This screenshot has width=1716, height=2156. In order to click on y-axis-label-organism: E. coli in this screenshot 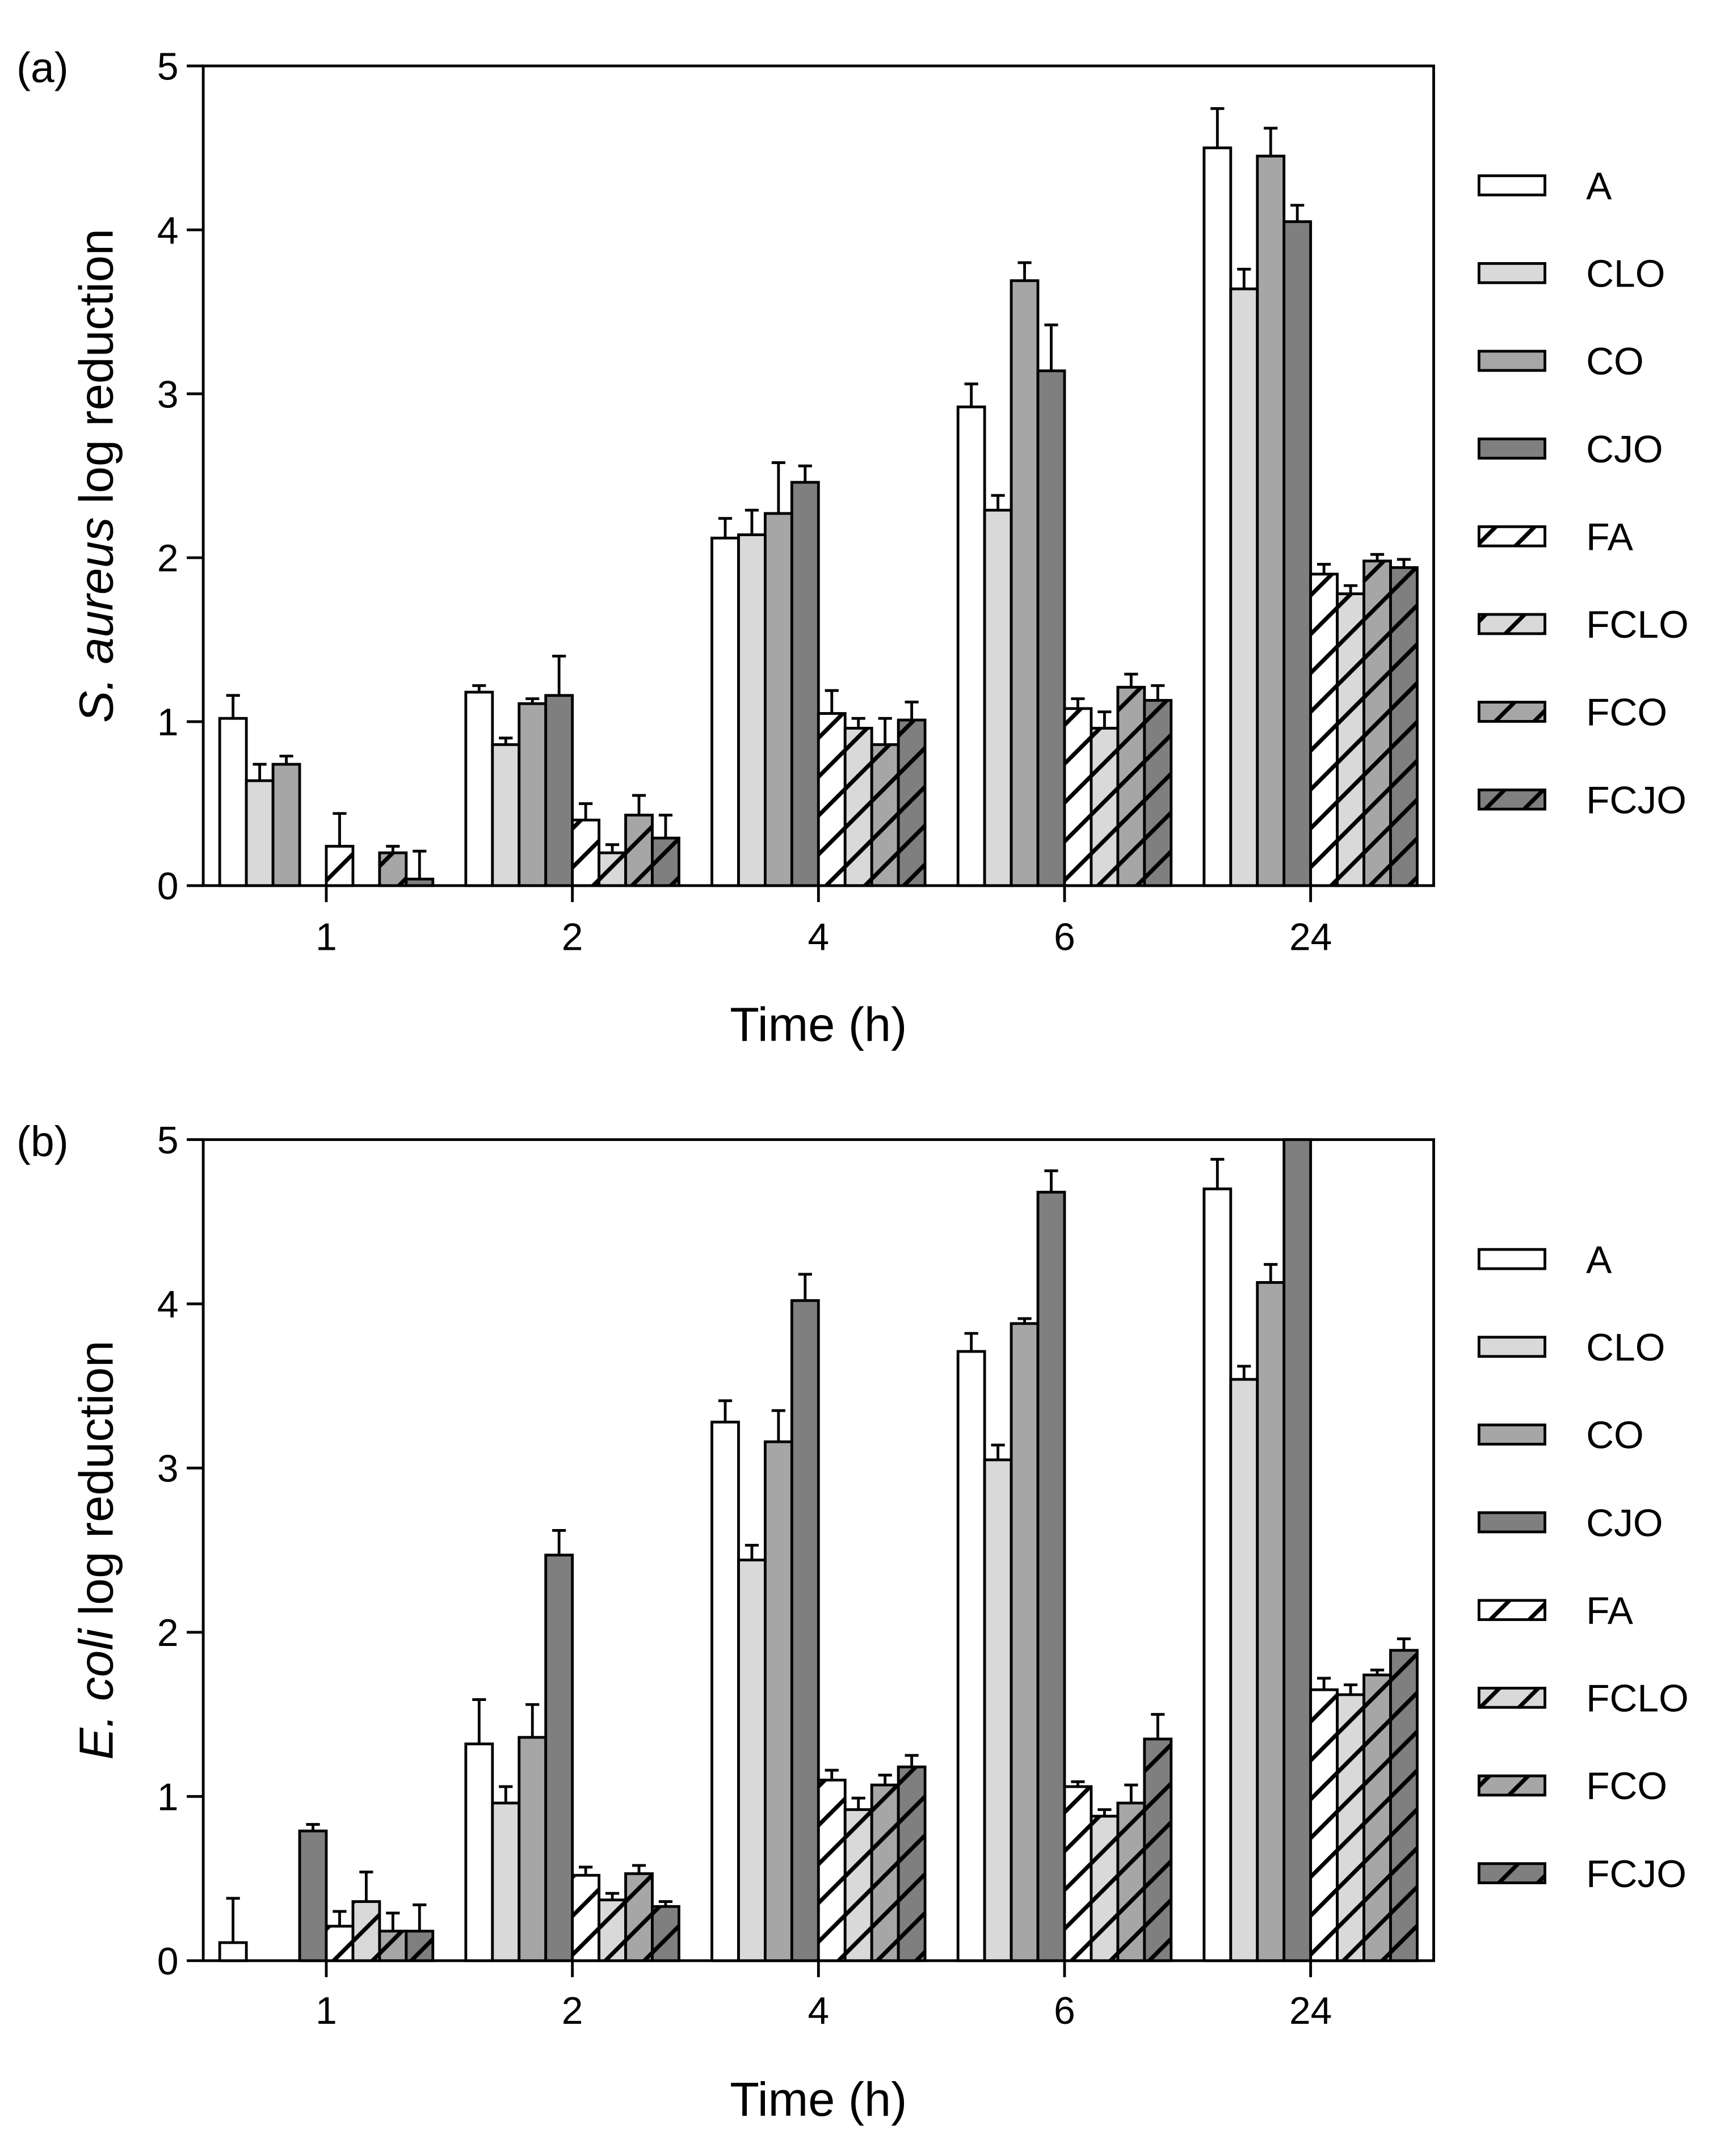, I will do `click(96, 1694)`.